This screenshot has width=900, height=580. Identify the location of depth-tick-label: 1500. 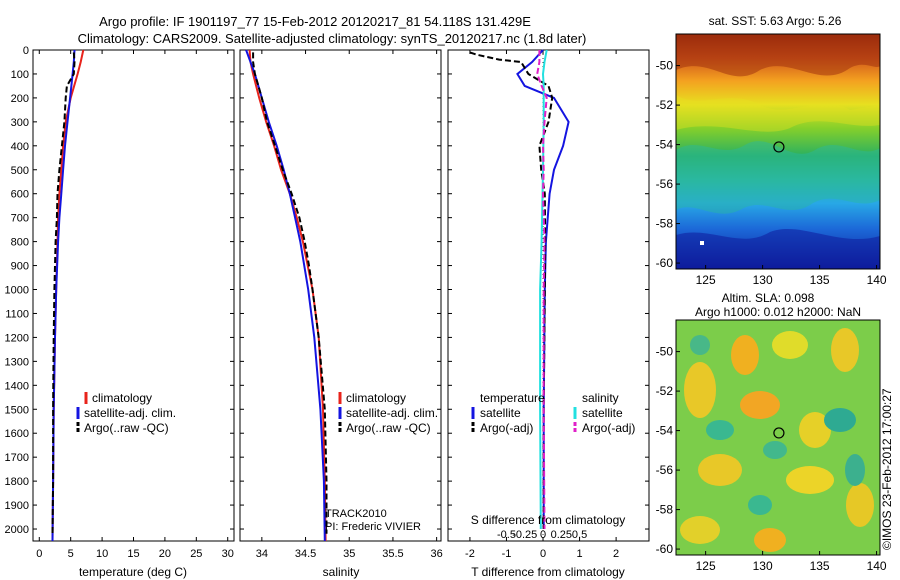
(17, 410).